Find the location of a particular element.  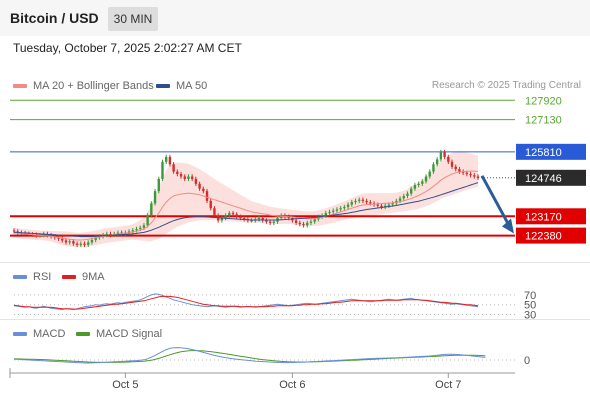

instrument-title: Bitcoin / USD is located at coordinates (54, 18).